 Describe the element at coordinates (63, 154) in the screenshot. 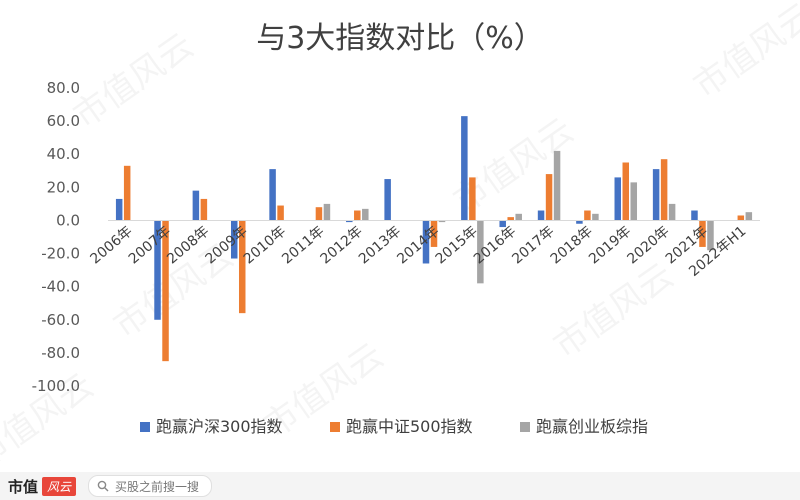

I see `y-tick-label: 40.0` at that location.